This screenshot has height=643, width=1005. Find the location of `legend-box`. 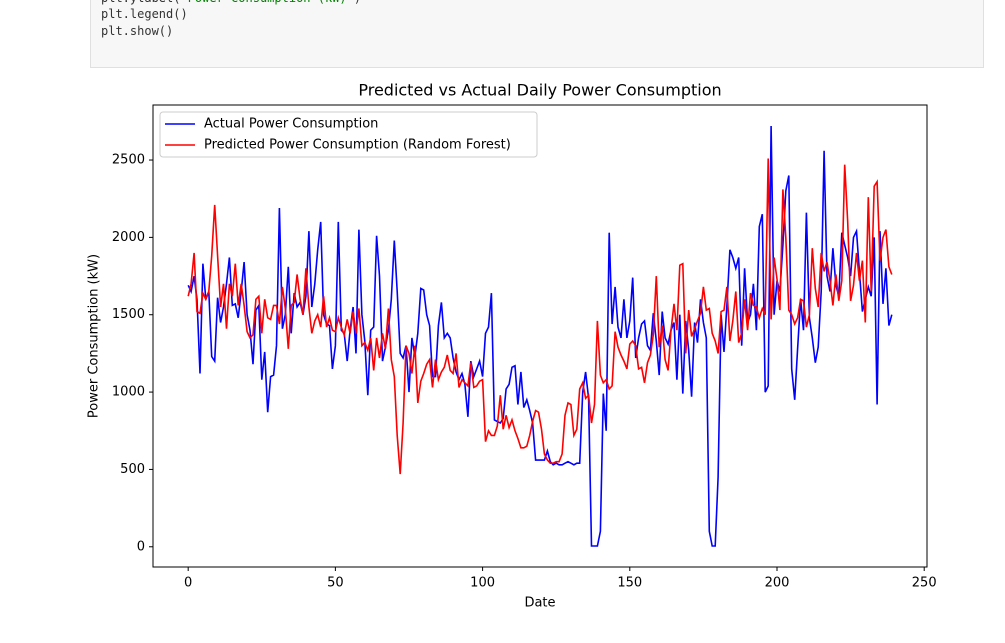

legend-box is located at coordinates (348, 134).